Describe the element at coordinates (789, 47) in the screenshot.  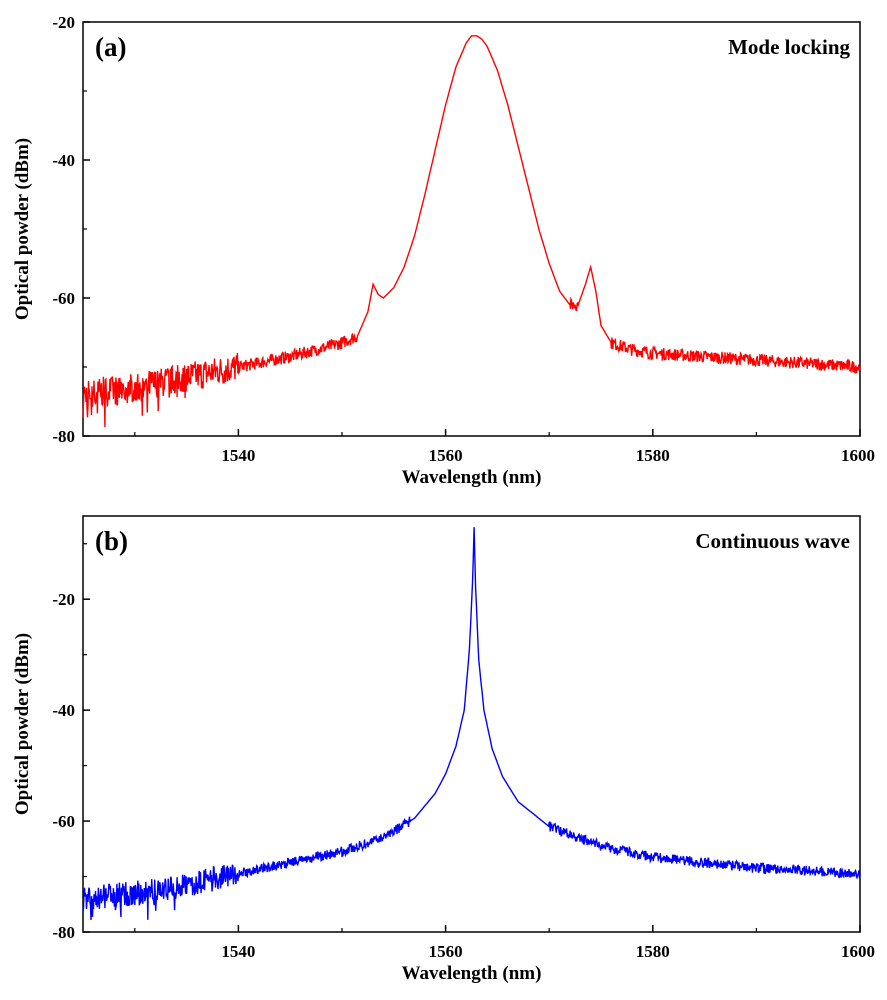
I see `annotation-mode-locking: Mode locking` at that location.